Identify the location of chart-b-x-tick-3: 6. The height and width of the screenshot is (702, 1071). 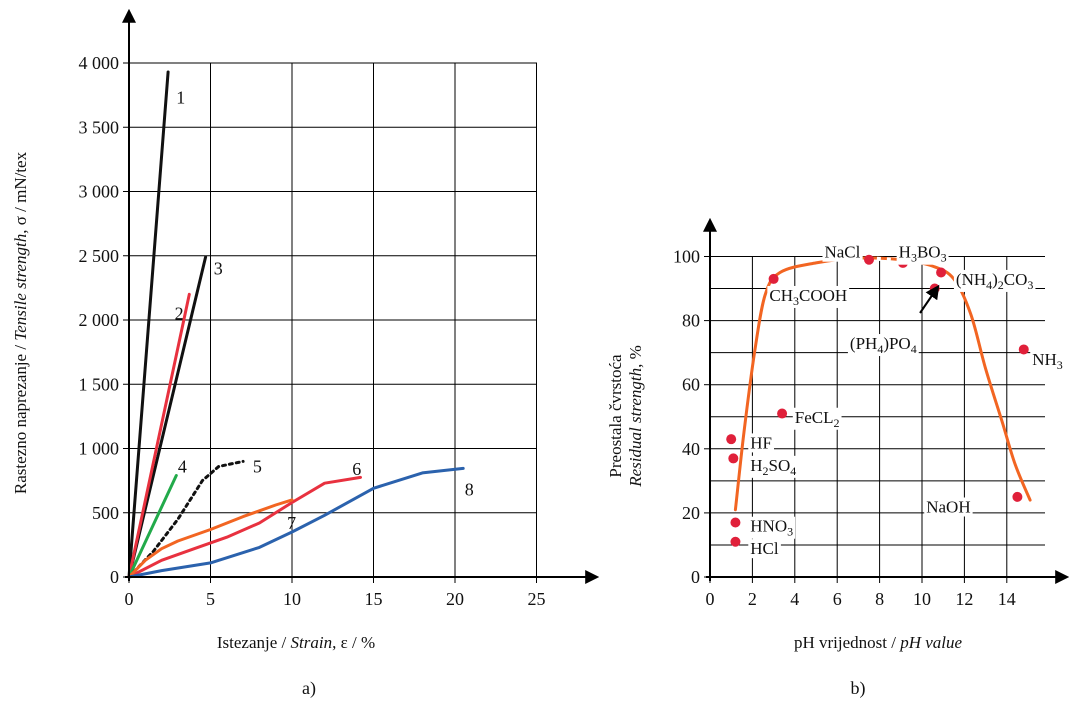
(837, 599).